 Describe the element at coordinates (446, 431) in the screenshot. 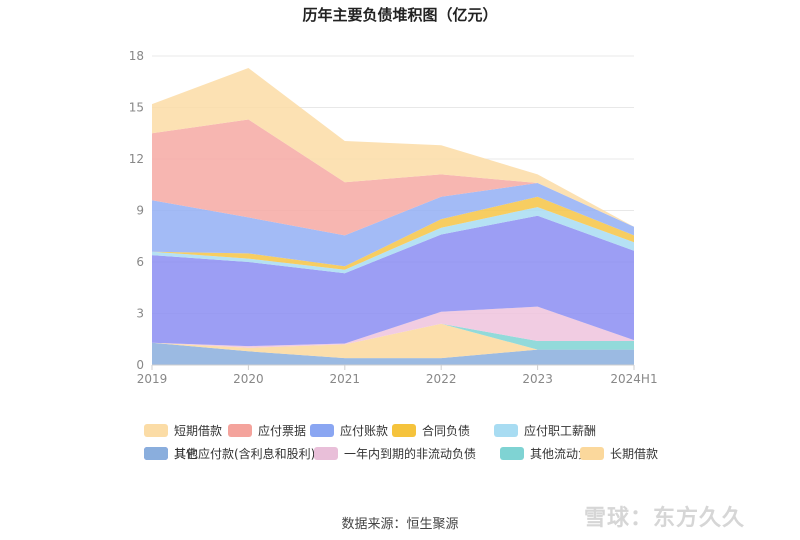

I see `legend-label: 合同负债` at that location.